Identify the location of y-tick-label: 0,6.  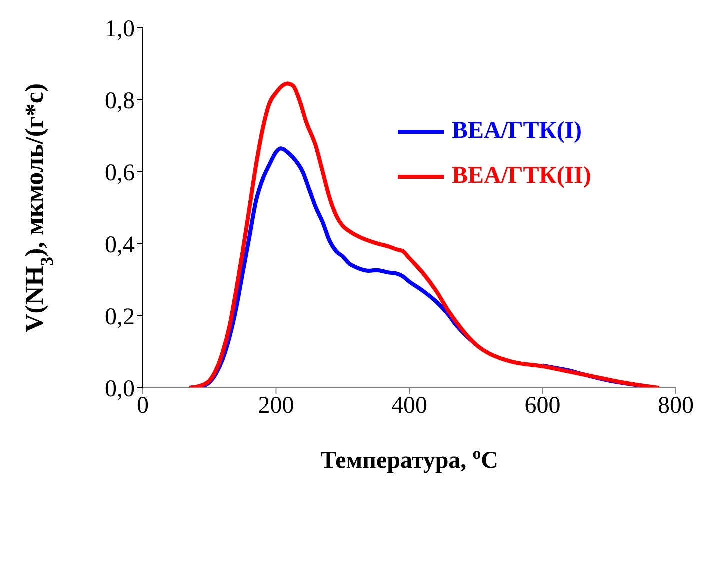
(120, 173).